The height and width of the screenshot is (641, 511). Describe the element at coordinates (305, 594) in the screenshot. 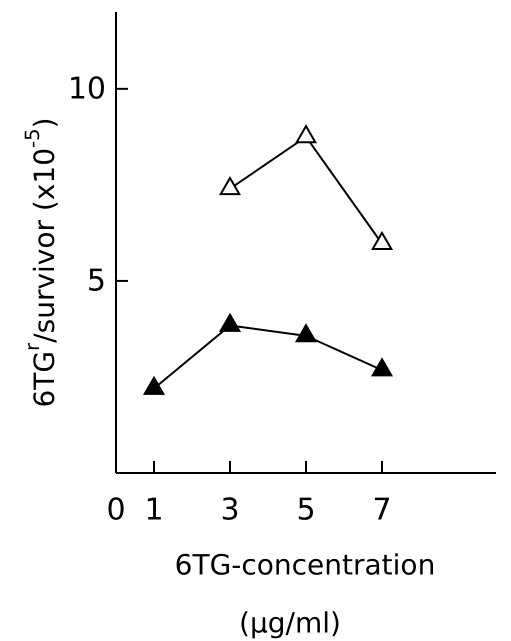

I see `x-axis-title: 6TG-concentration (μg/ml)` at that location.